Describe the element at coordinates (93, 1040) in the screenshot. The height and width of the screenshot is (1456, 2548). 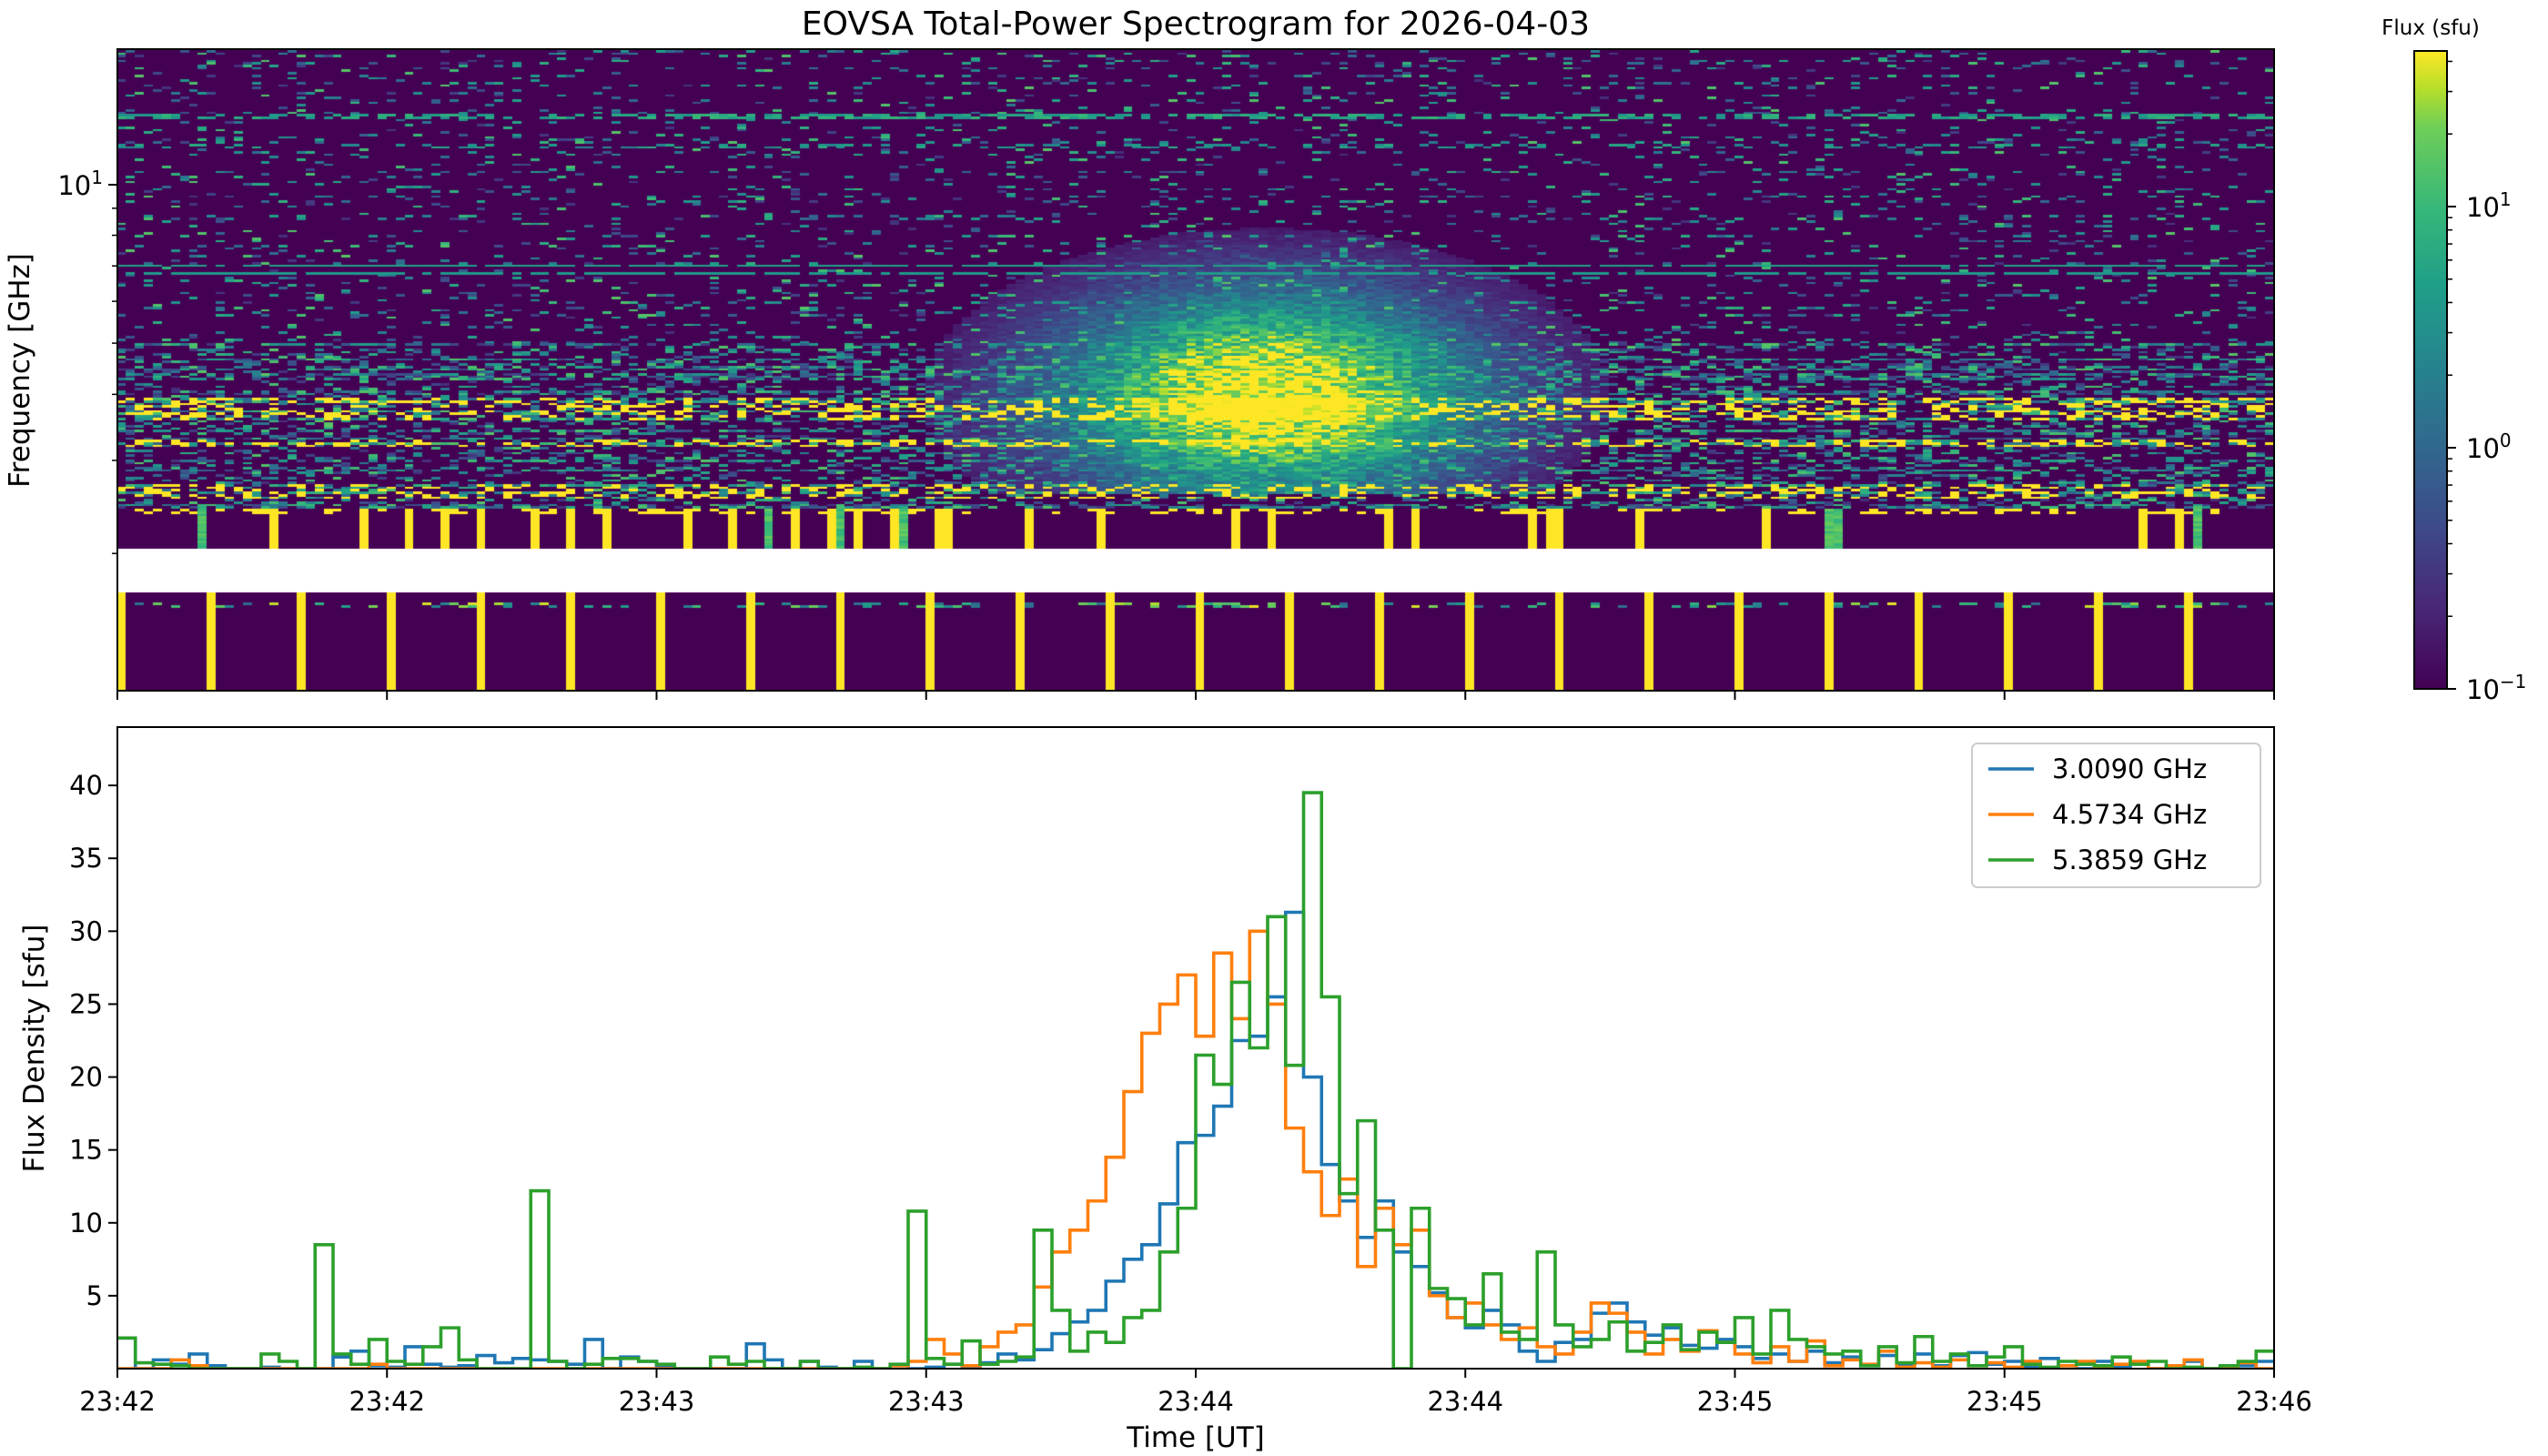
I see `flux-yticks: 5 10 15 20 25 30 35 40` at that location.